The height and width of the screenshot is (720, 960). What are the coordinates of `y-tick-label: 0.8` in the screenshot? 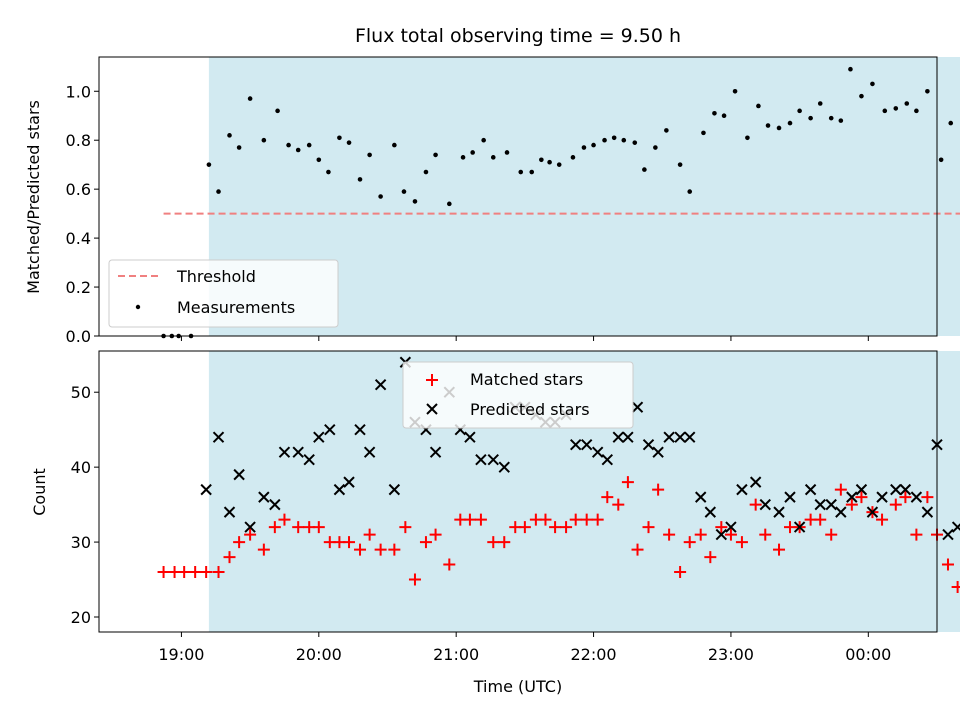 It's located at (78, 140).